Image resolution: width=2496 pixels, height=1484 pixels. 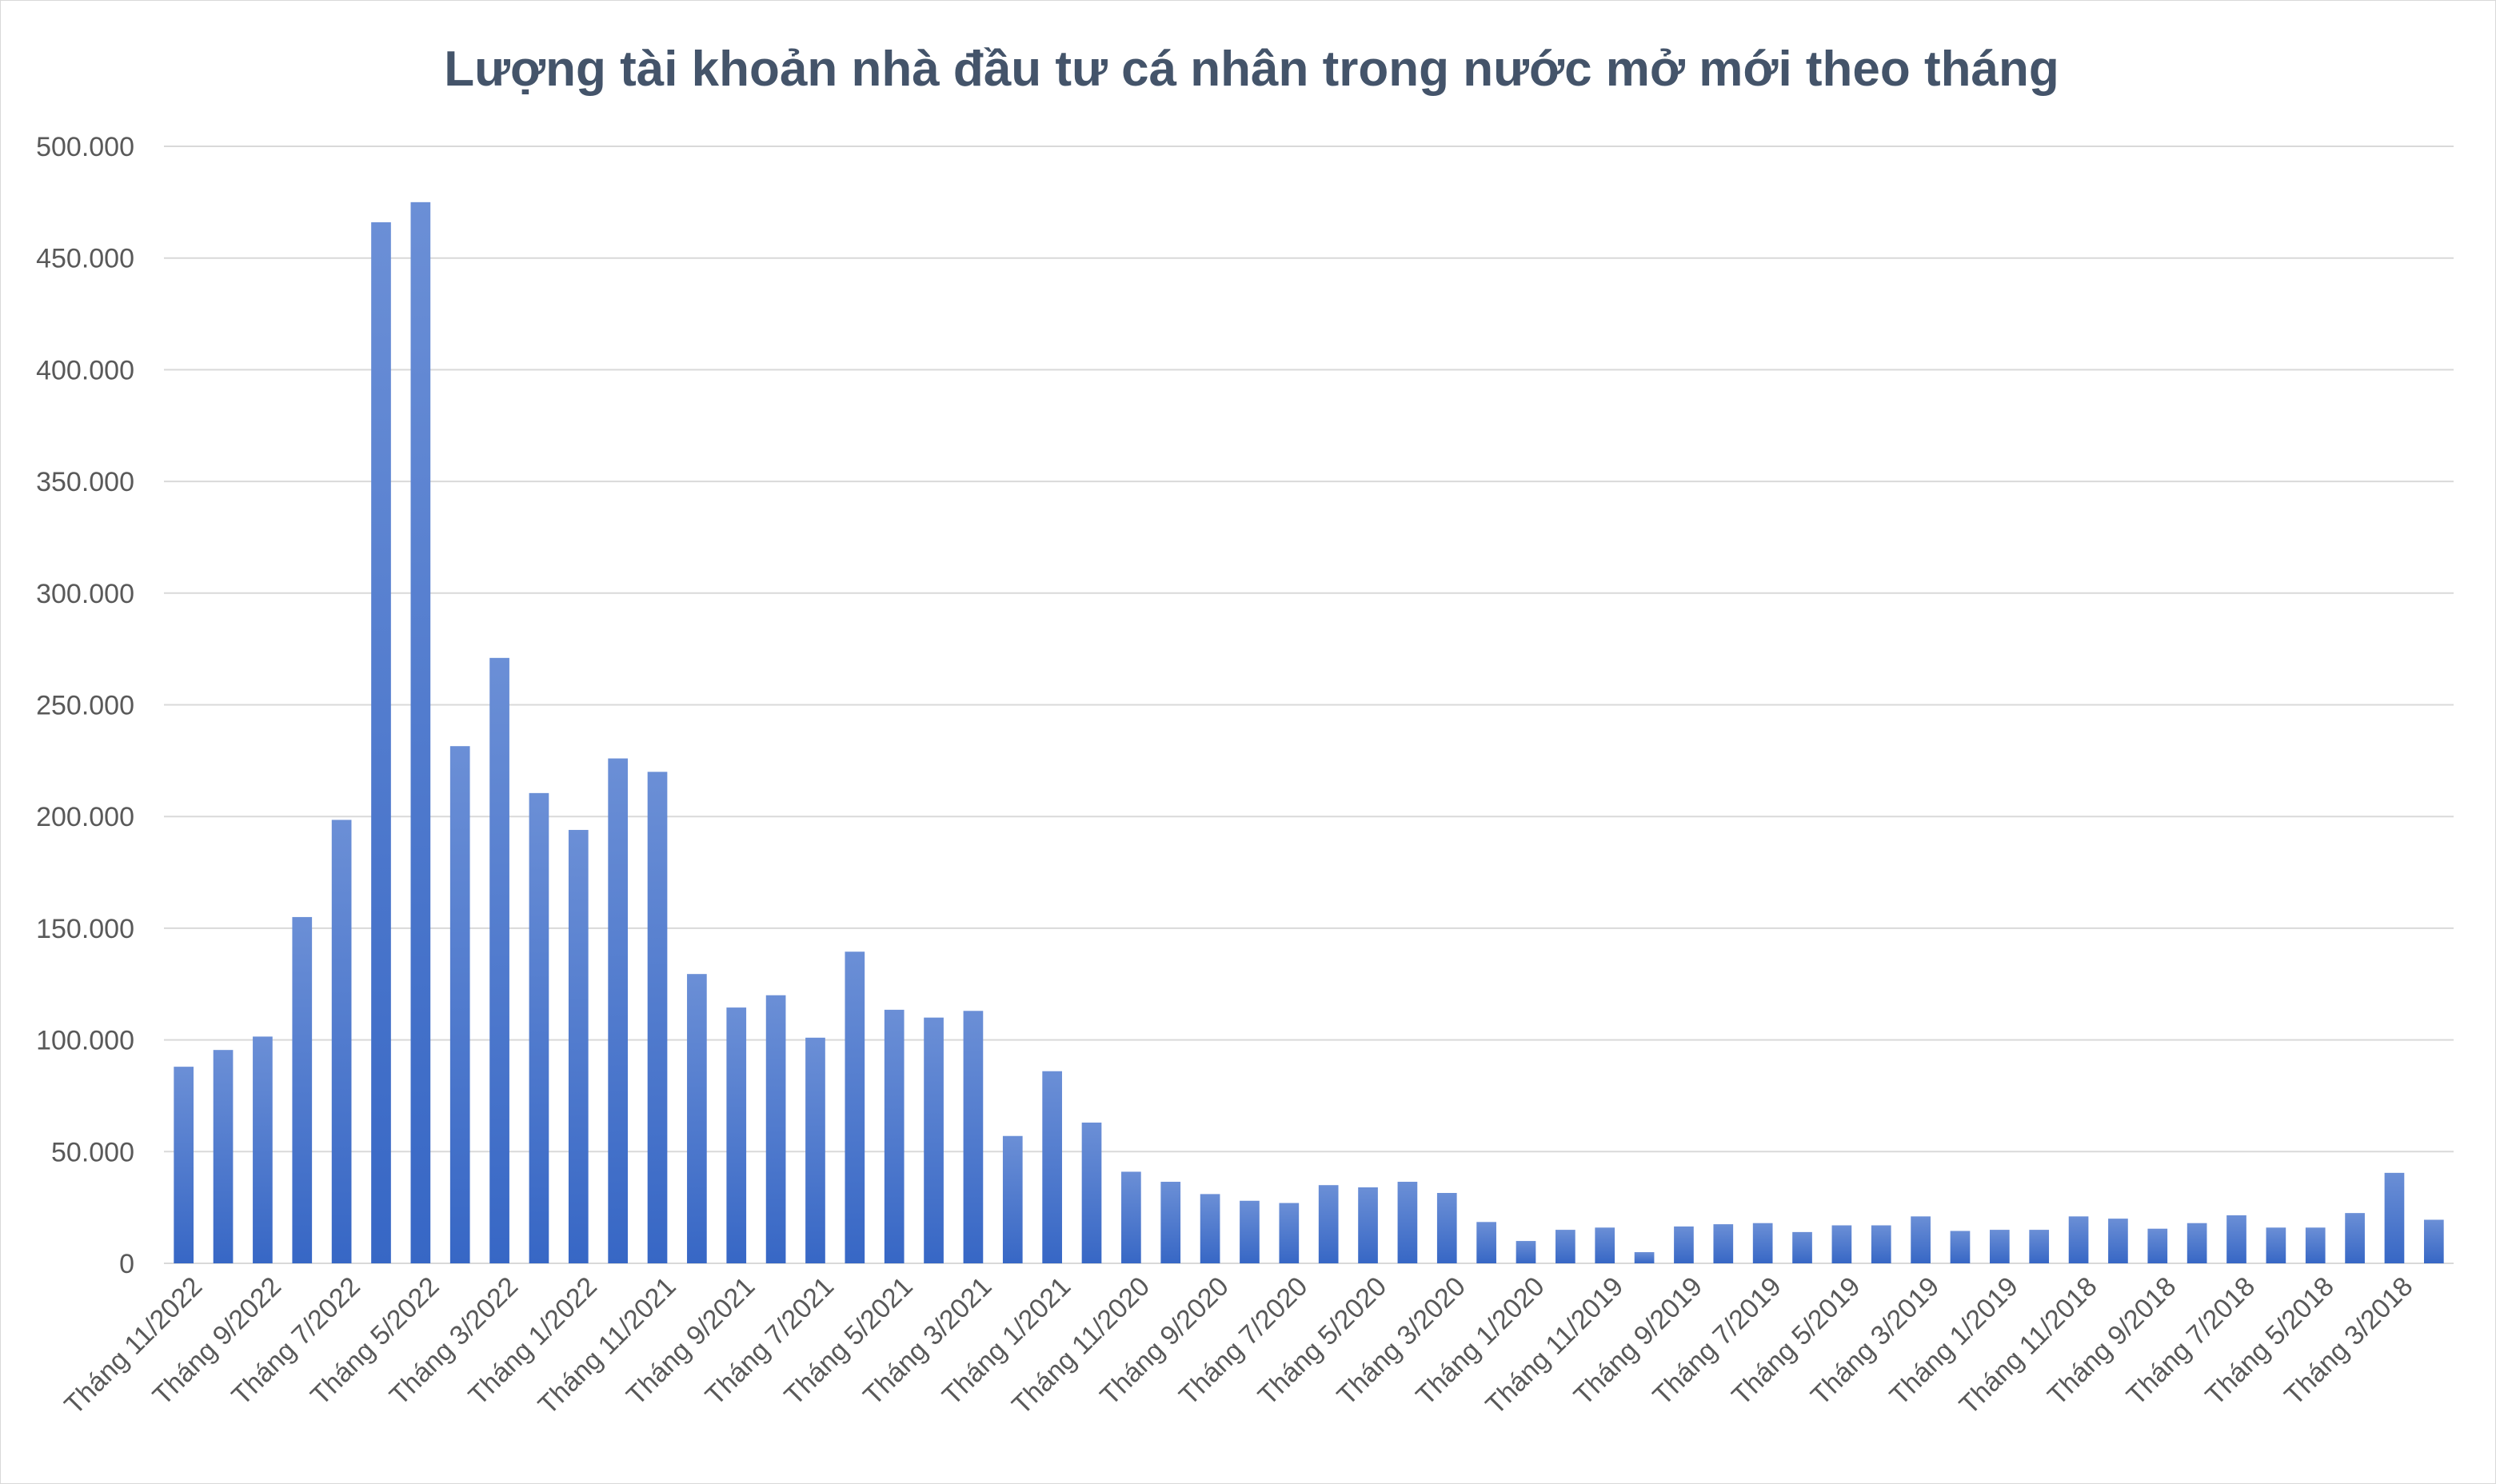 I want to click on y-tick-label: 250.000, so click(x=85, y=706).